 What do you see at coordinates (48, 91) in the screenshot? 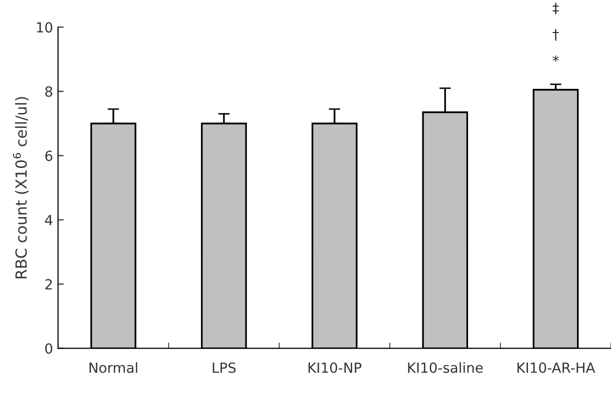
I see `y-tick-label: 8` at bounding box center [48, 91].